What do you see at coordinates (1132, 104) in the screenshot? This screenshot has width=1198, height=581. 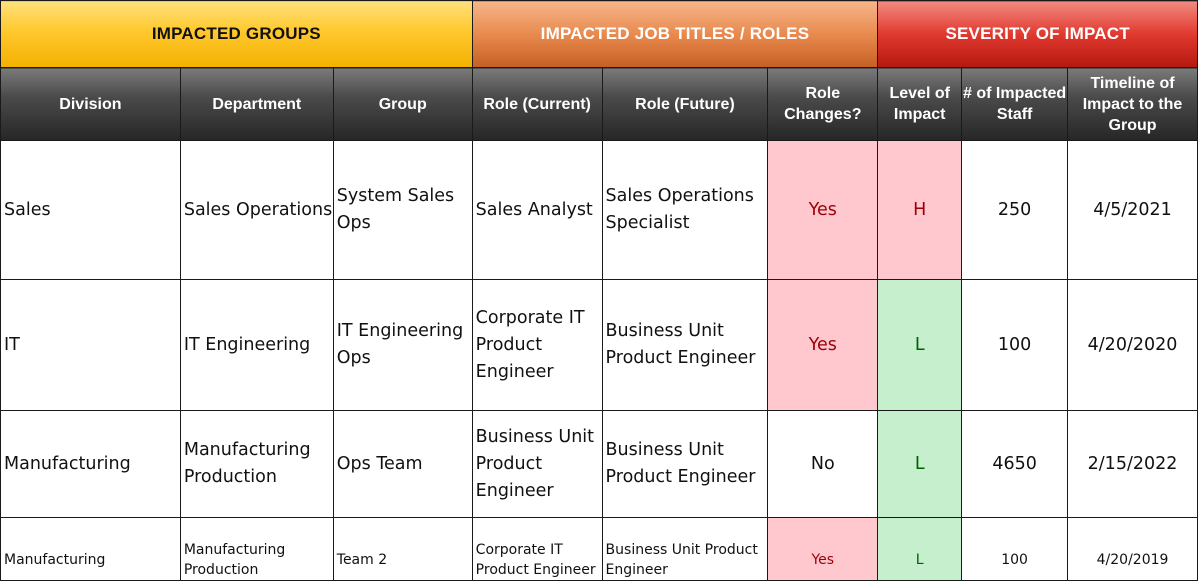 I see `col-header-timeline: Timeline of Impact to the Group` at bounding box center [1132, 104].